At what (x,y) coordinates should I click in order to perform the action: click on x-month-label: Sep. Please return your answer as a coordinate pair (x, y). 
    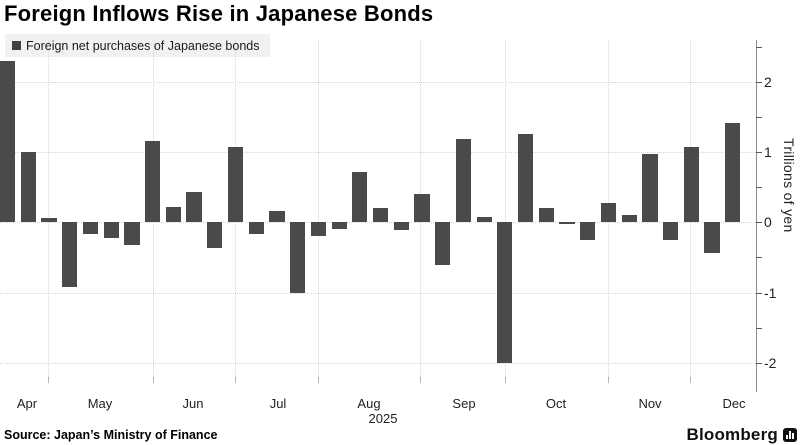
    Looking at the image, I should click on (464, 403).